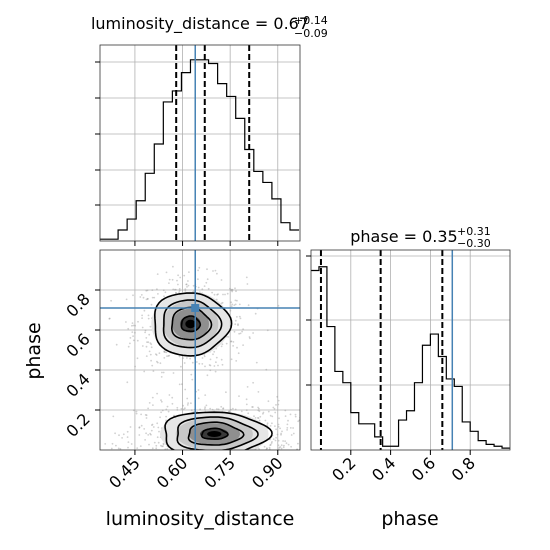  What do you see at coordinates (170, 24) in the screenshot?
I see `dist-title-param: luminosity_distance` at bounding box center [170, 24].